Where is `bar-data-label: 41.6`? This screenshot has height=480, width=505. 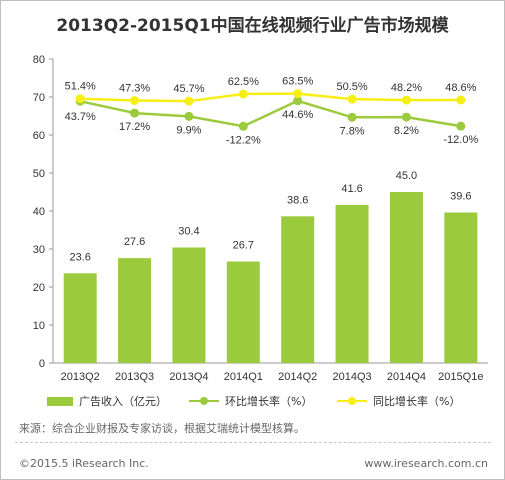 bar-data-label: 41.6 is located at coordinates (351, 189).